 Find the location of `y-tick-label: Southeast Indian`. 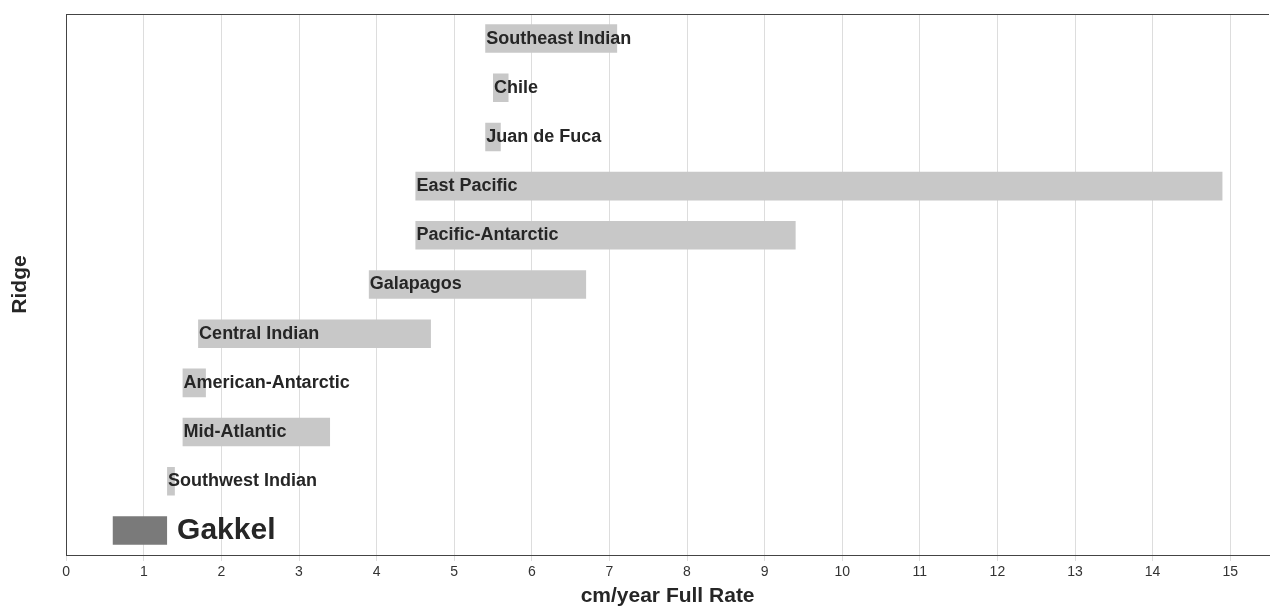

y-tick-label: Southeast Indian is located at coordinates (559, 37).